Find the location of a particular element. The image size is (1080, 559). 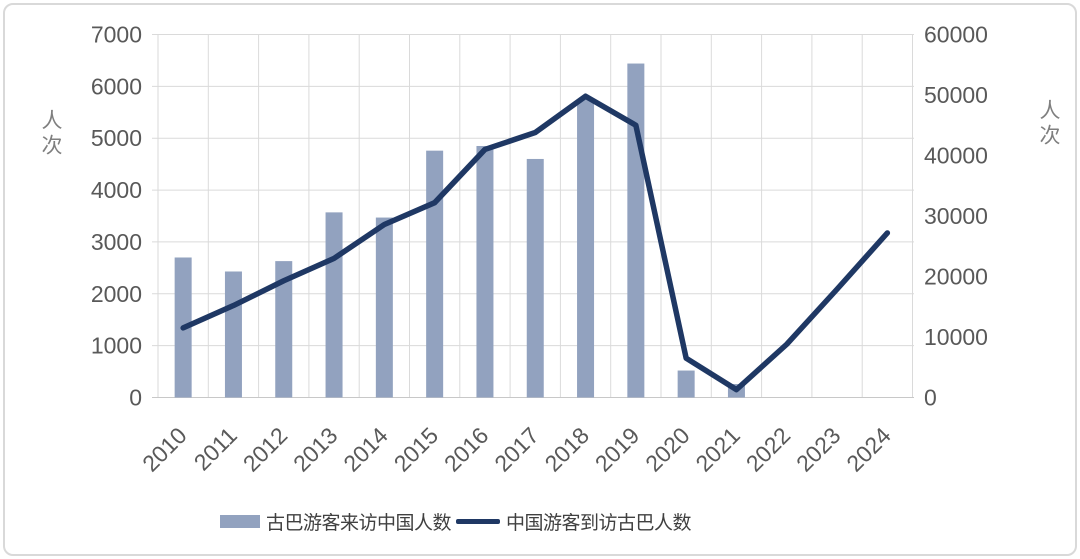

left-axis-tick-label: 4000 is located at coordinates (116, 190).